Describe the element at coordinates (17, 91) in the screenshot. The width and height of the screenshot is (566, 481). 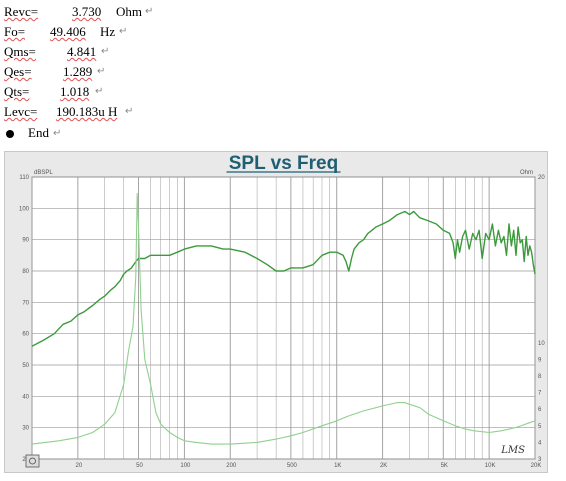
I see `param-qts-key: Qts=` at that location.